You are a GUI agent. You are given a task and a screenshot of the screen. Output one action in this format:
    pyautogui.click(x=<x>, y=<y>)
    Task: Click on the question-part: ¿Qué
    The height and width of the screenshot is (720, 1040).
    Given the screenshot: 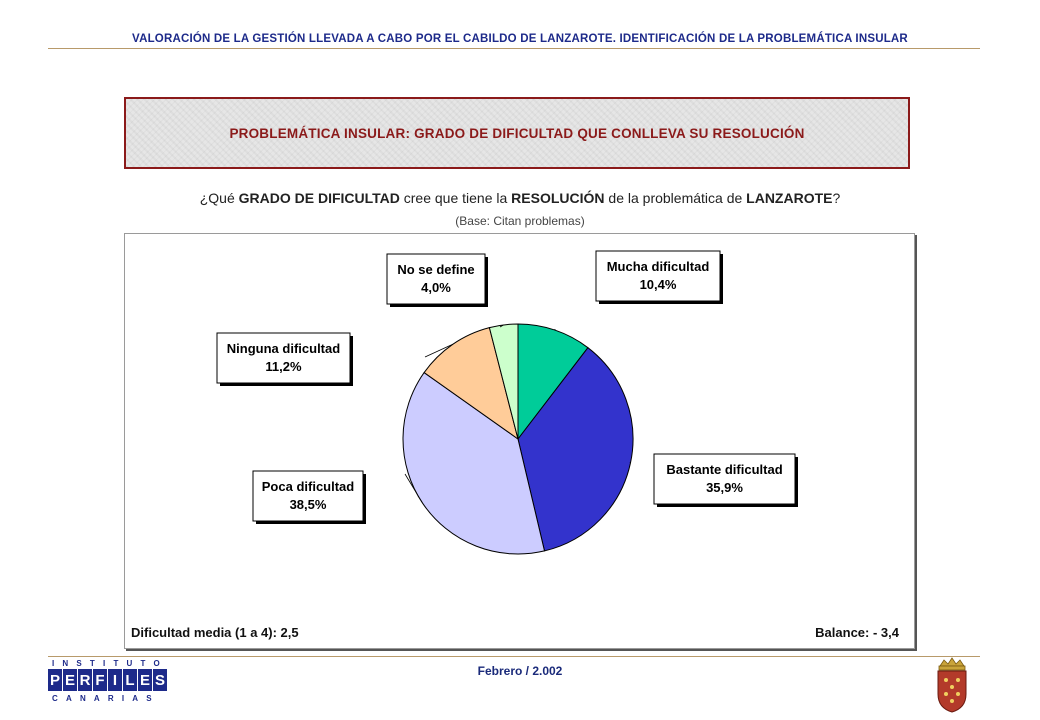 What is the action you would take?
    pyautogui.click(x=219, y=198)
    